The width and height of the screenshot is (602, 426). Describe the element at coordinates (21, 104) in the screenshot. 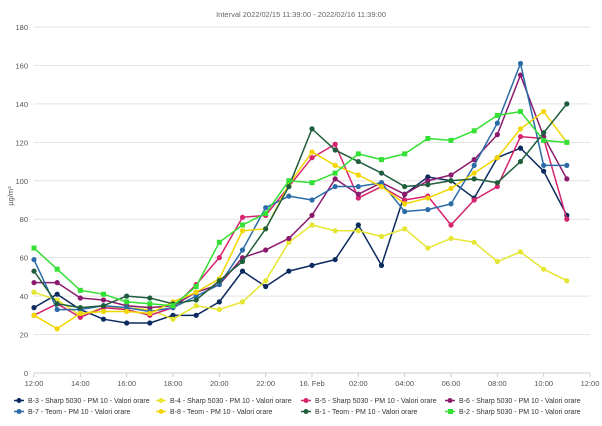

I see `y-tick-label: 140` at that location.